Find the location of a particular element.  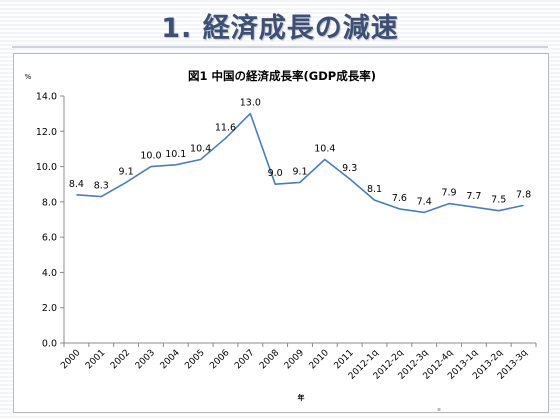

data-label: 7.9 is located at coordinates (448, 193).